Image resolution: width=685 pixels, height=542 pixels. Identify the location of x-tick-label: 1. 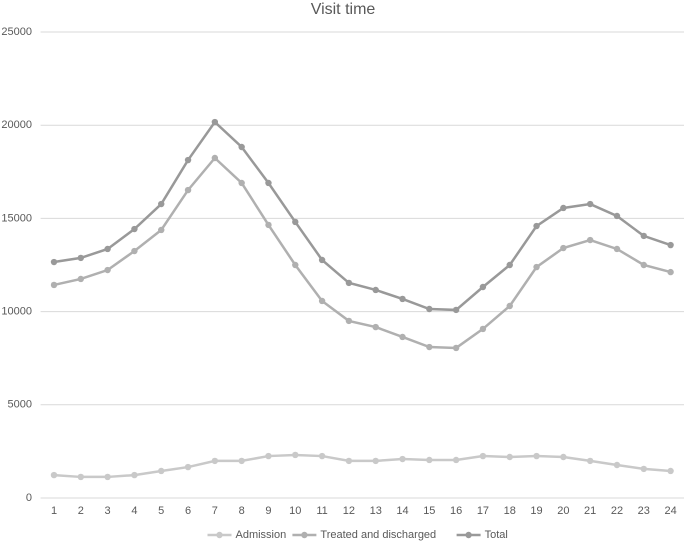
(54, 511).